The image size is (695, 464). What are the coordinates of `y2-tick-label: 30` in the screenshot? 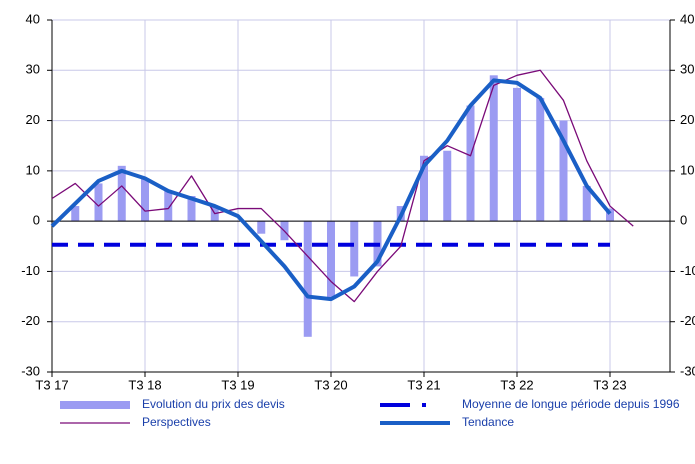 It's located at (687, 69).